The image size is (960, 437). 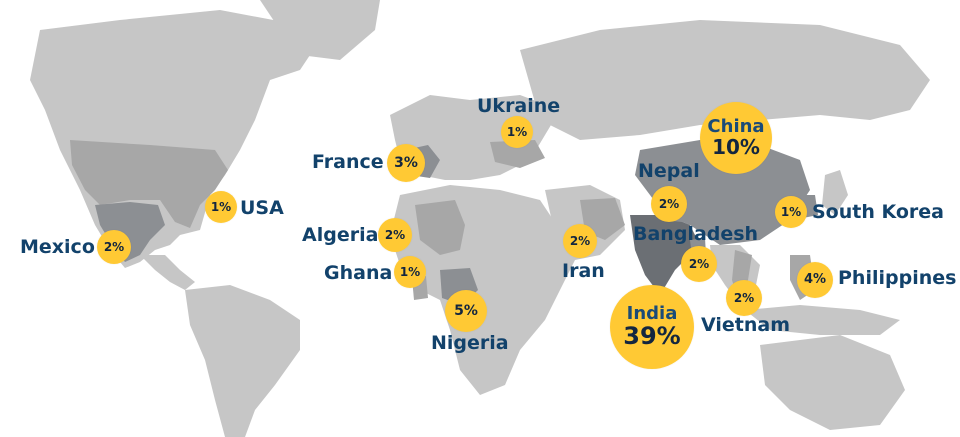 I want to click on value-iran: 2%, so click(x=580, y=240).